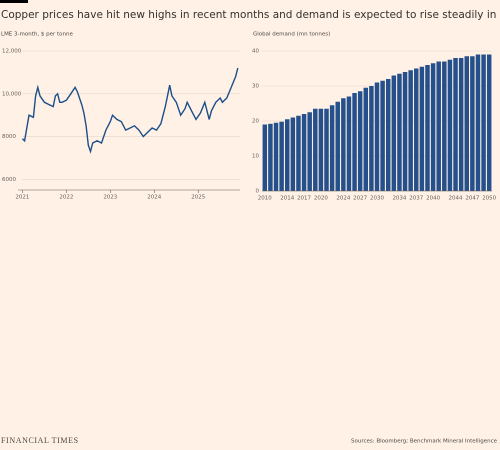 The width and height of the screenshot is (500, 450). What do you see at coordinates (130, 110) in the screenshot?
I see `price-line` at bounding box center [130, 110].